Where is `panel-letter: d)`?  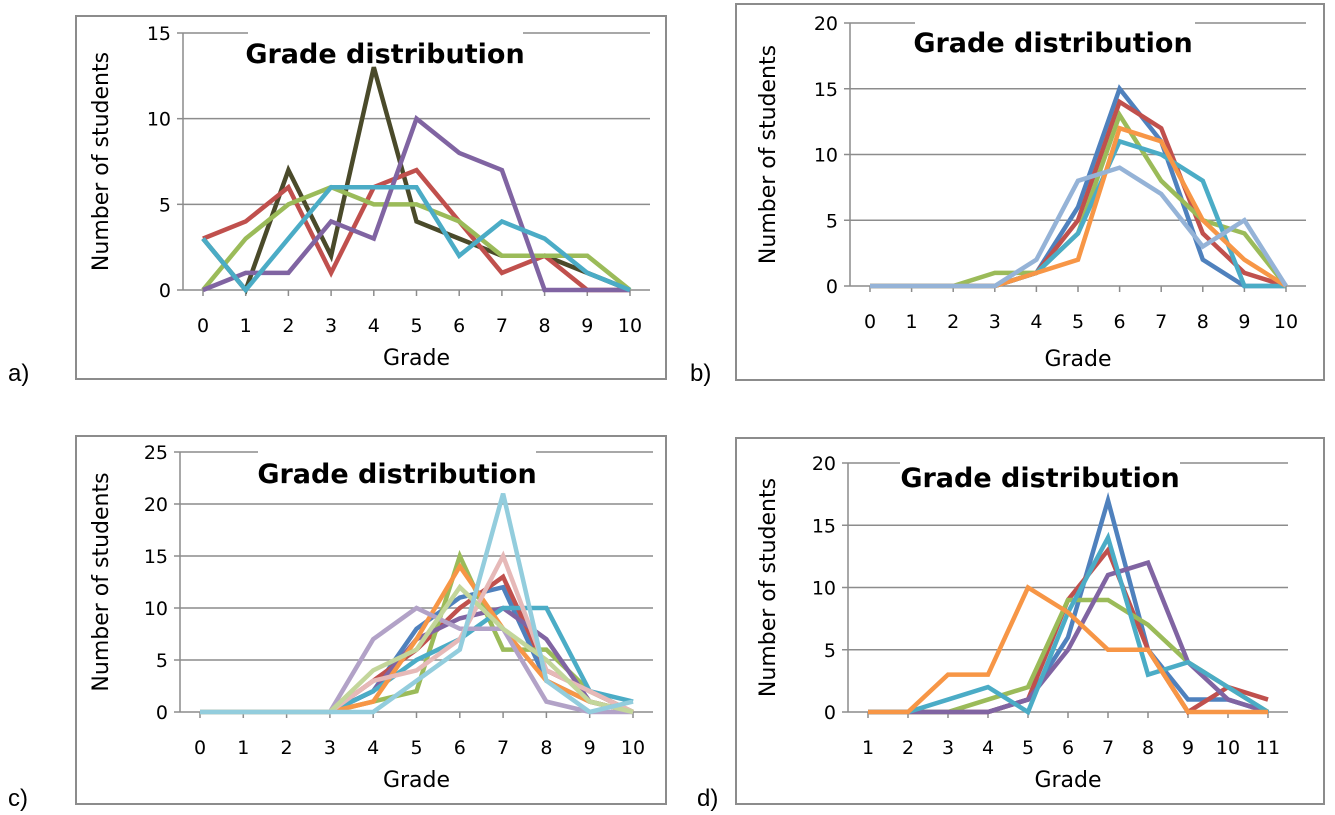 panel-letter: d) is located at coordinates (708, 798).